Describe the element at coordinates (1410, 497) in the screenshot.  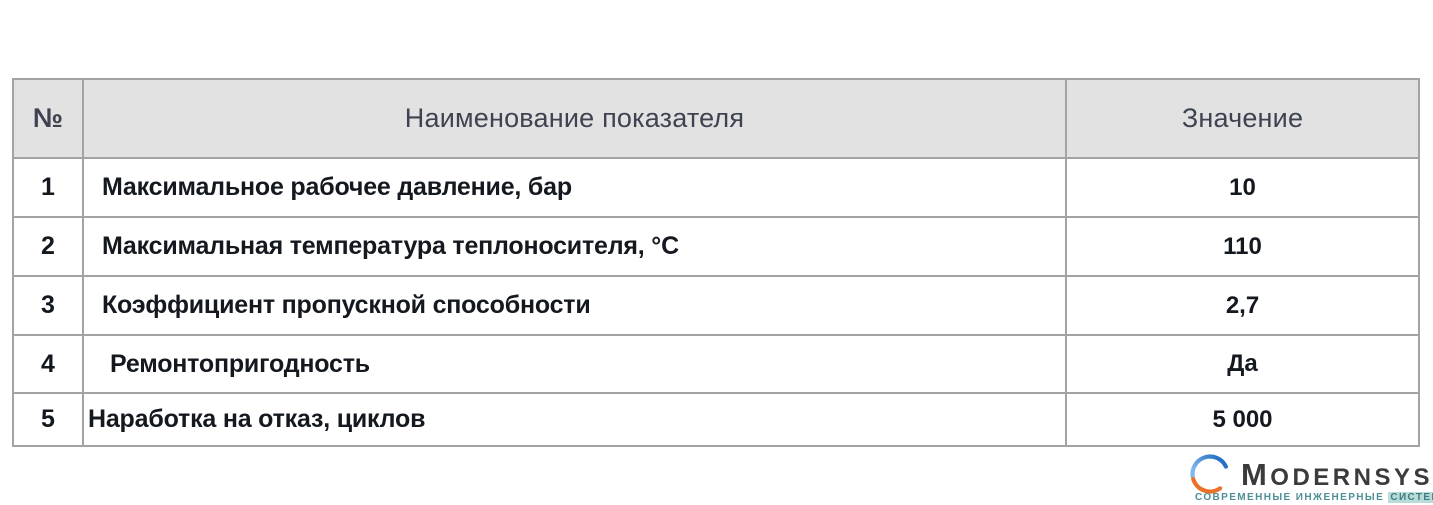
I see `logo-tagline-highlight: СИСТЕМЫ` at that location.